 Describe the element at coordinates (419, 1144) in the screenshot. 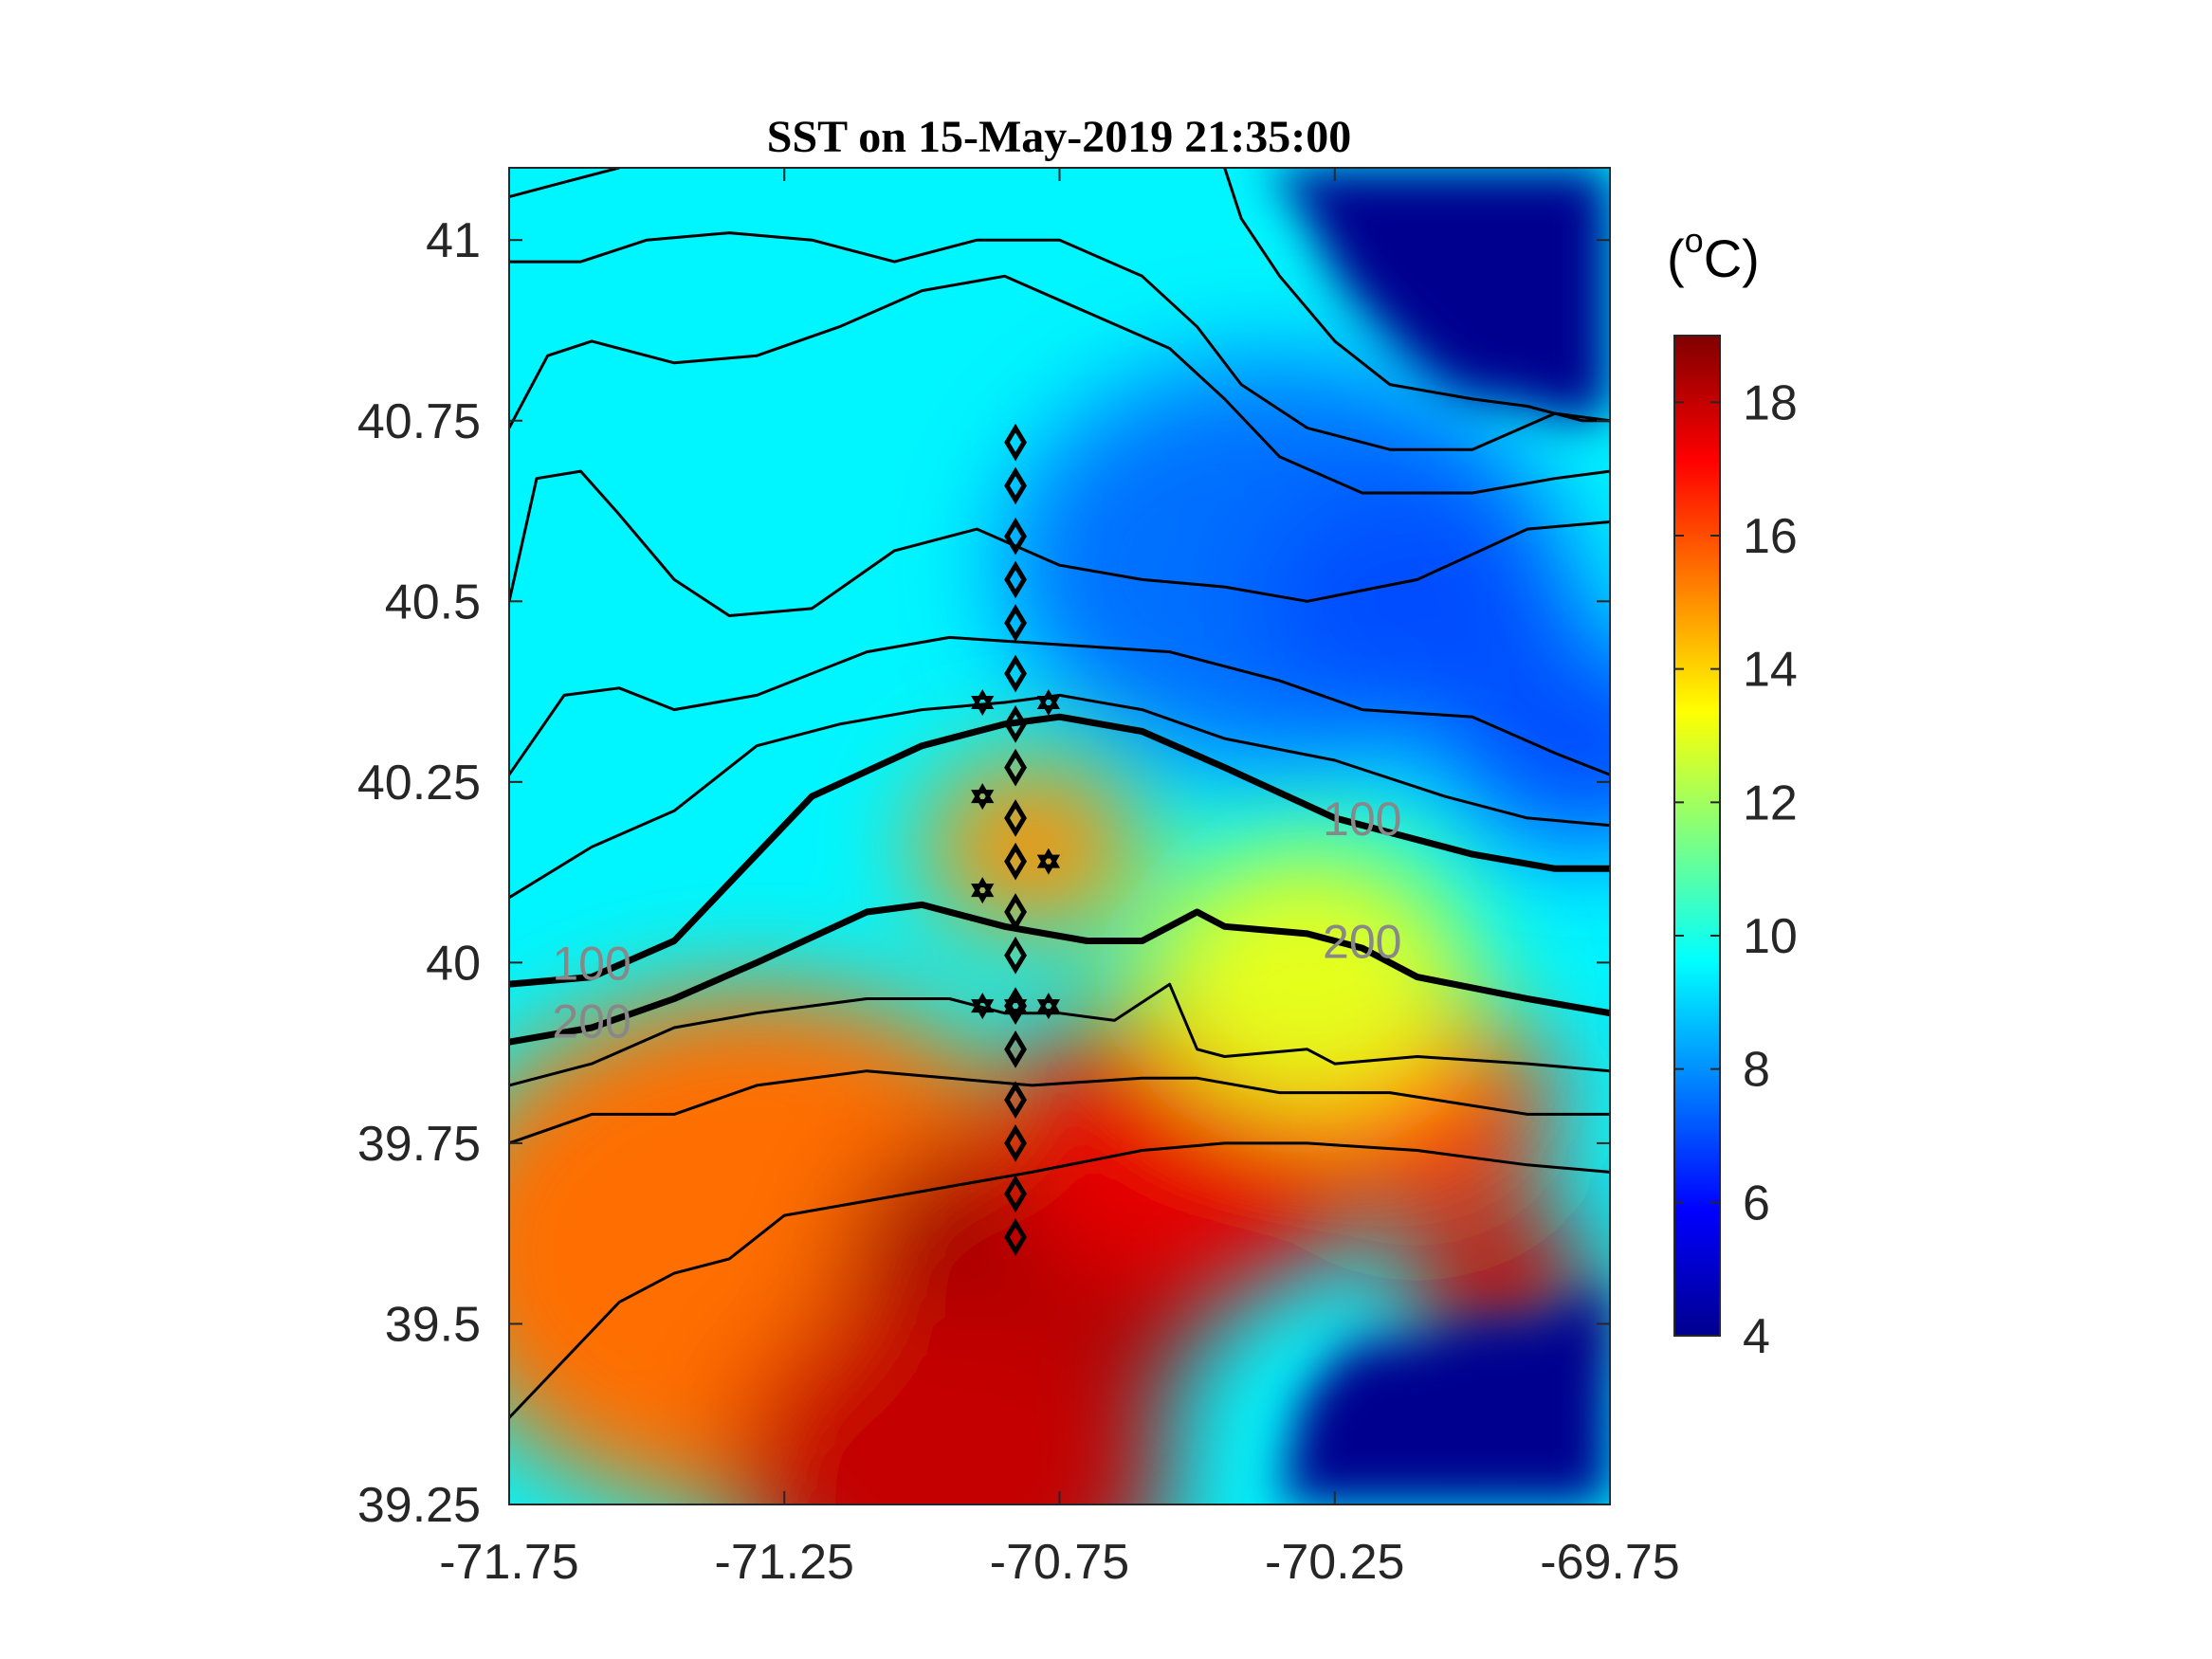

I see `y-tick-label: 39.75` at that location.